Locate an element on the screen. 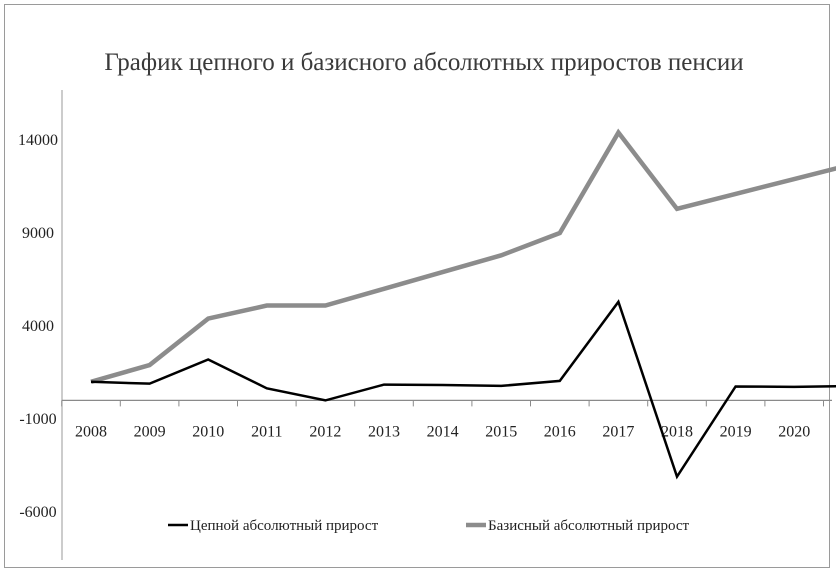 The width and height of the screenshot is (836, 572). y-tick-label: -6000 is located at coordinates (37, 512).